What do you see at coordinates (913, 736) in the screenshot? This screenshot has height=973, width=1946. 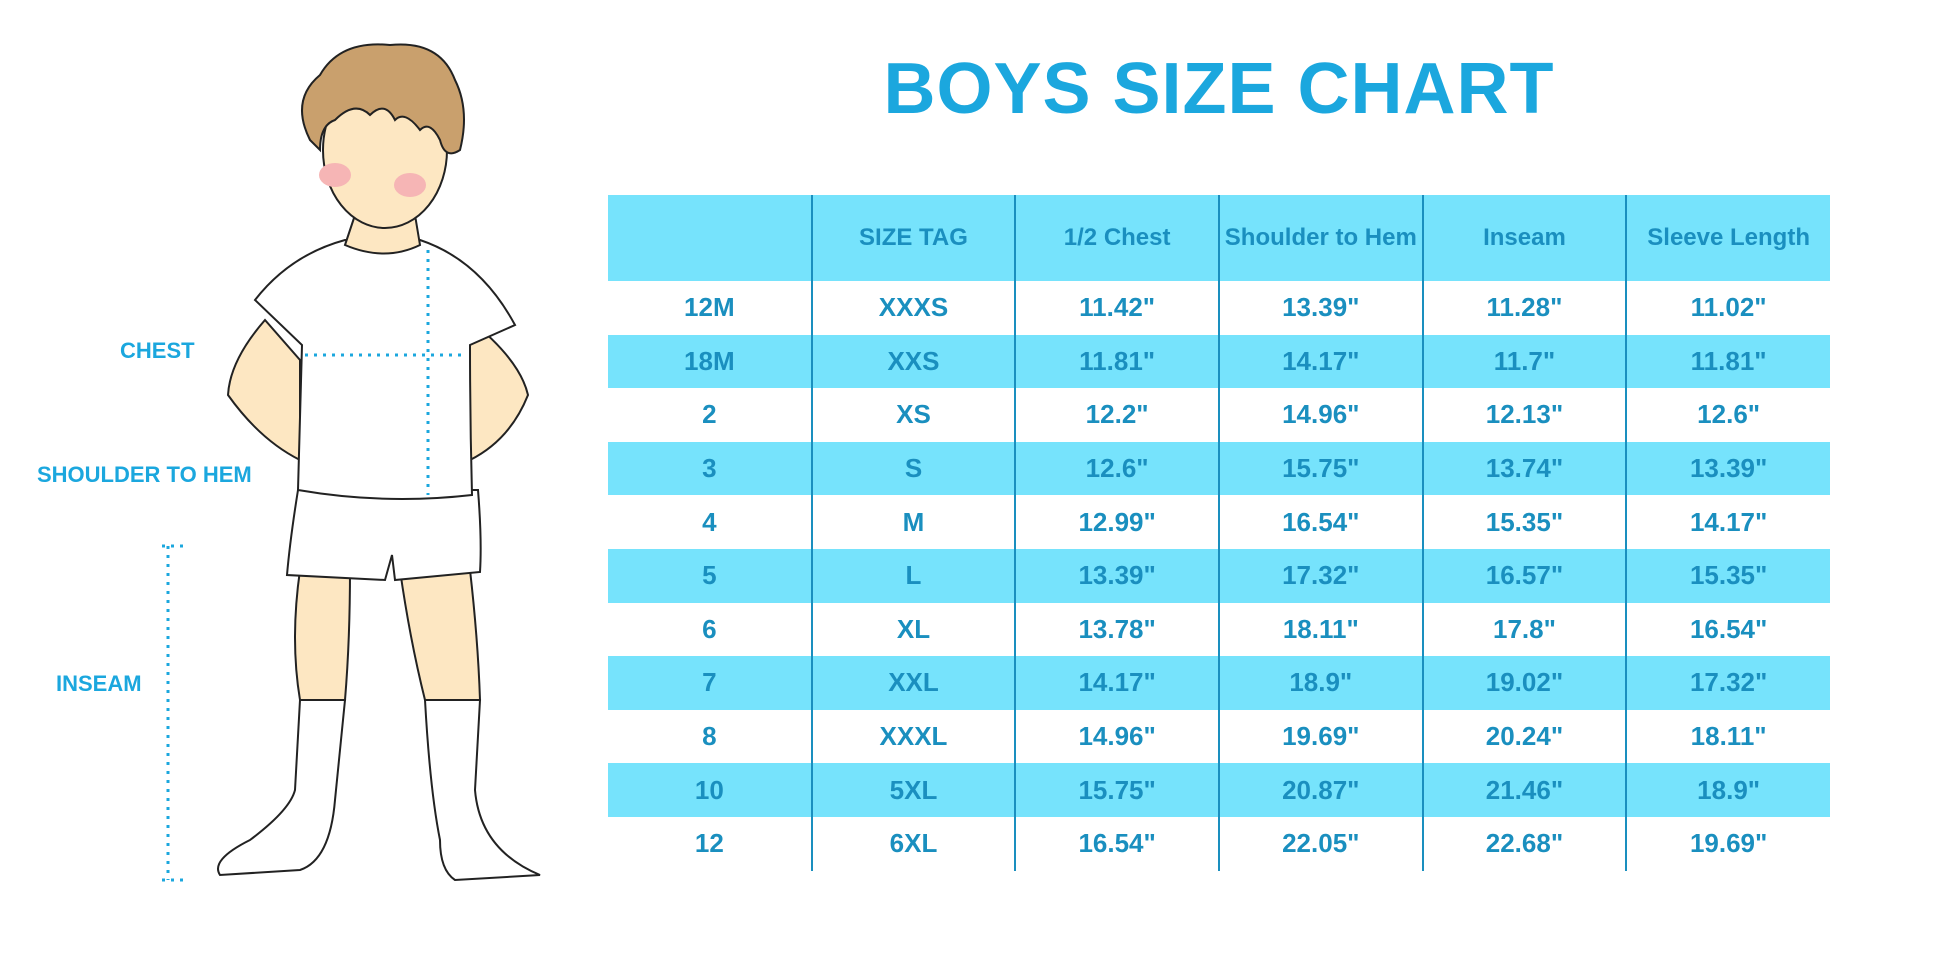 I see `table-cell: XXXL` at bounding box center [913, 736].